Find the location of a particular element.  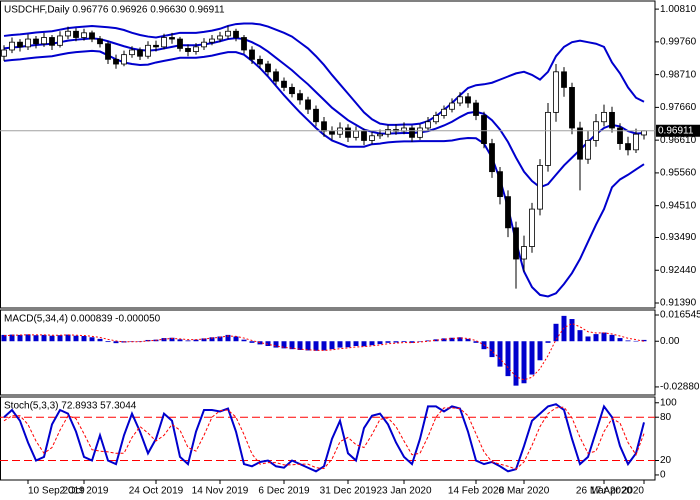

y-tick-label: 0 is located at coordinates (663, 475).